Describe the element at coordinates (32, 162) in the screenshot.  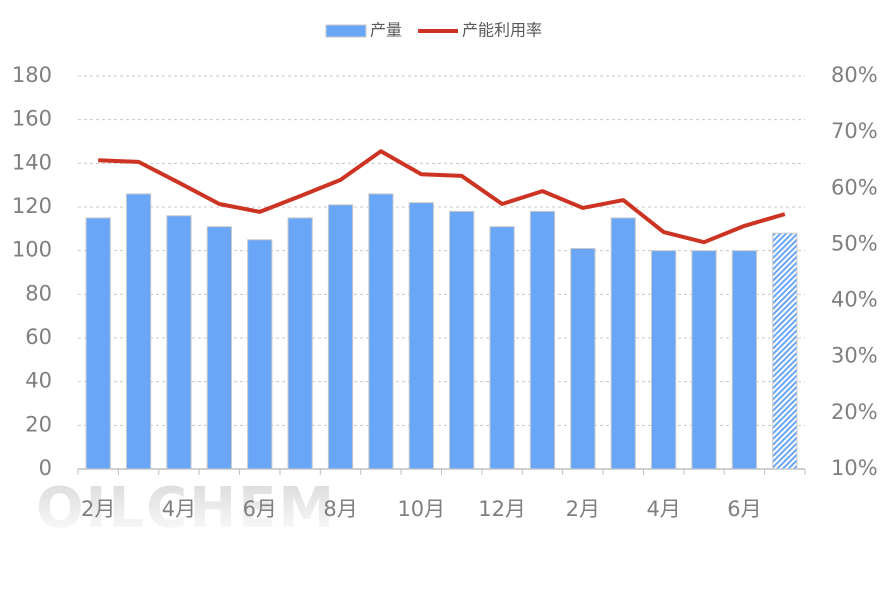
I see `y-tick-label: 140` at that location.